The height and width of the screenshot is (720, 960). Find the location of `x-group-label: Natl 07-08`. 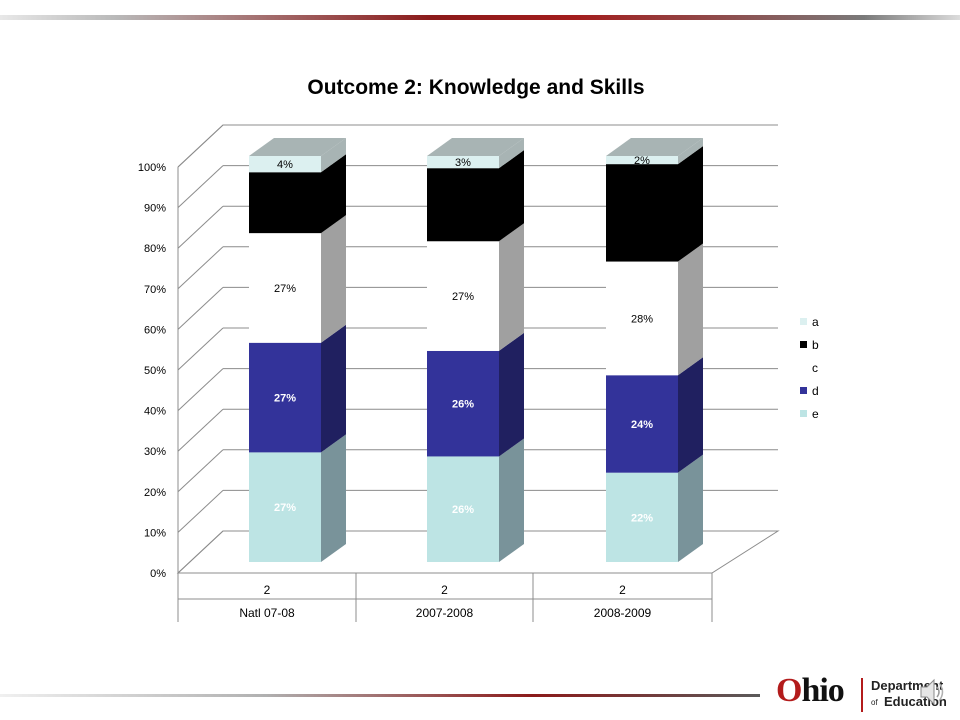

x-group-label: Natl 07-08 is located at coordinates (267, 613).